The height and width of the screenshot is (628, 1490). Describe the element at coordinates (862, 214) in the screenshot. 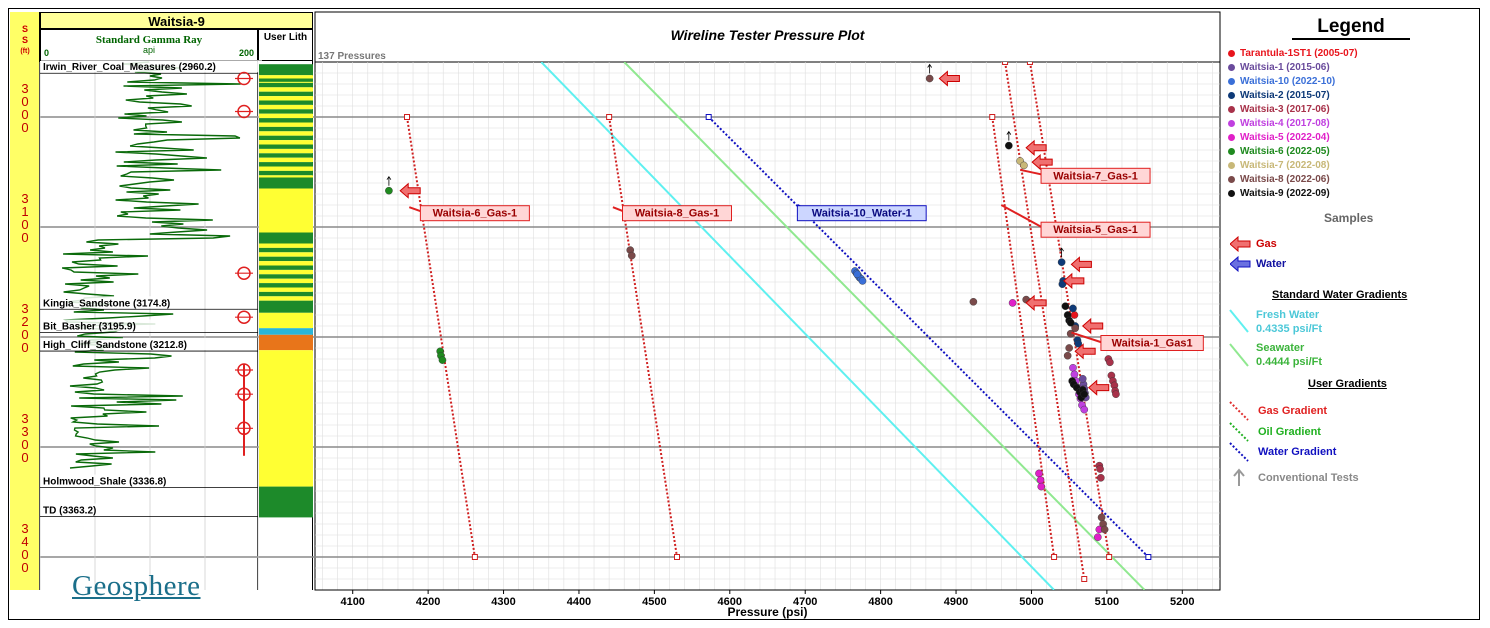

I see `gradient-label: Waitsia-10_Water-1` at that location.